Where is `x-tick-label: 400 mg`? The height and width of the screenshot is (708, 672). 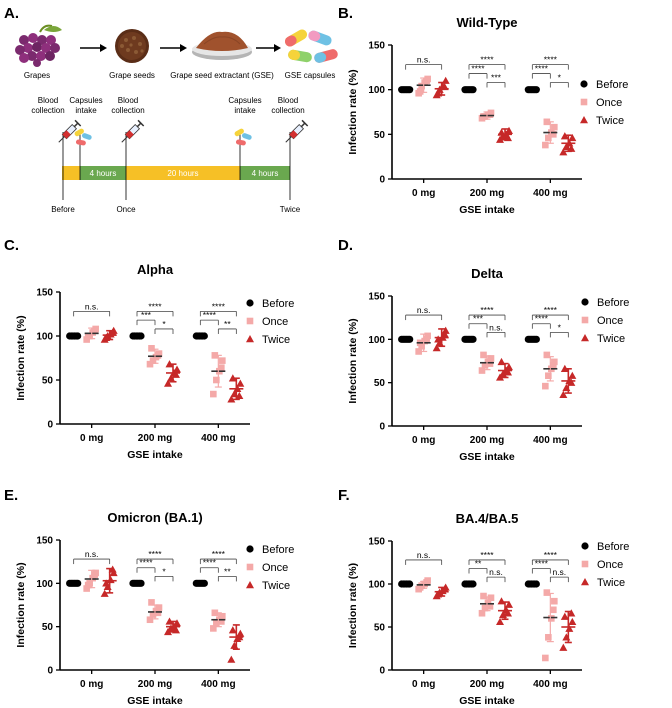 x-tick-label: 400 mg is located at coordinates (218, 684).